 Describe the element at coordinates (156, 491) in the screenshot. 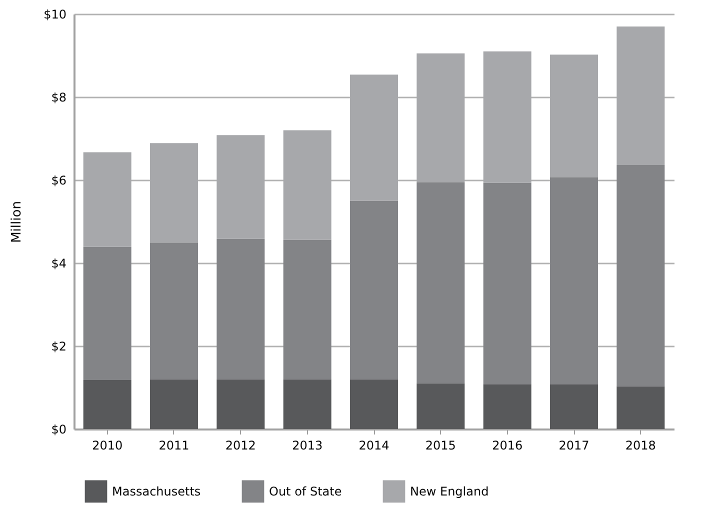

I see `legend-label: Massachusetts` at that location.